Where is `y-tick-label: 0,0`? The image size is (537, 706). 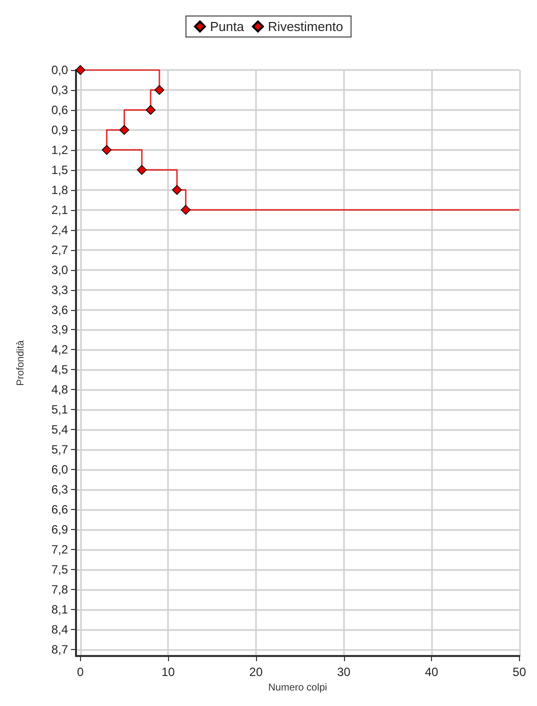 y-tick-label: 0,0 is located at coordinates (59, 70).